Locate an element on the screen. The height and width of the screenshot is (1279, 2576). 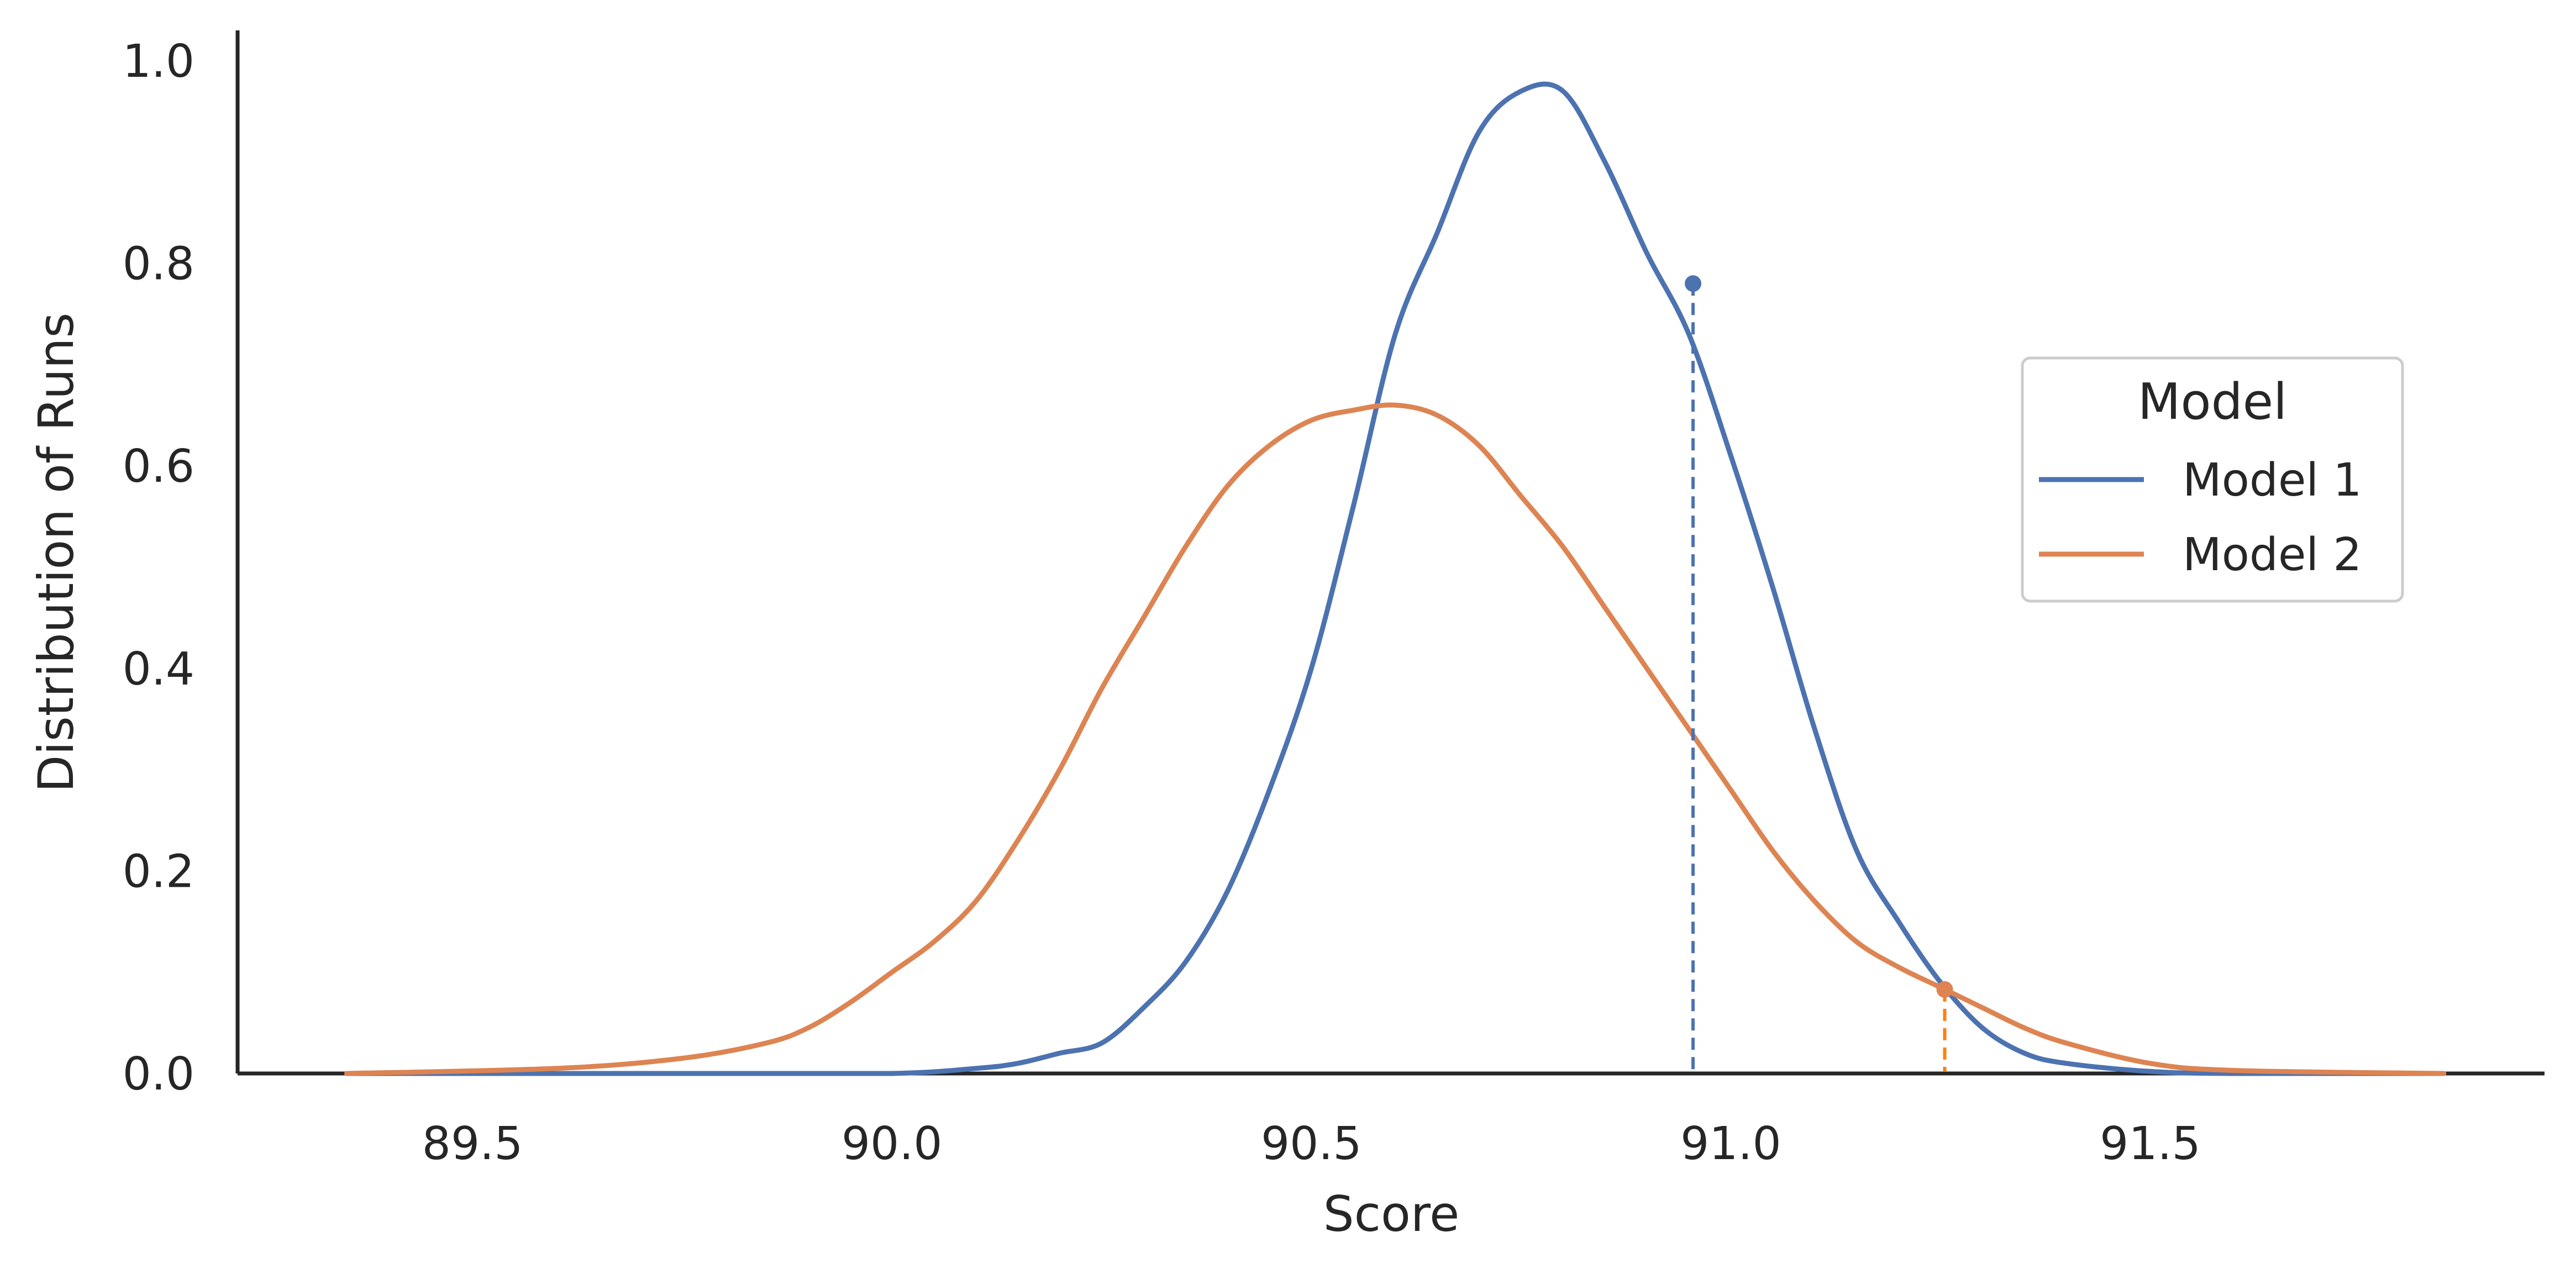
legend-frame is located at coordinates (2212, 480).